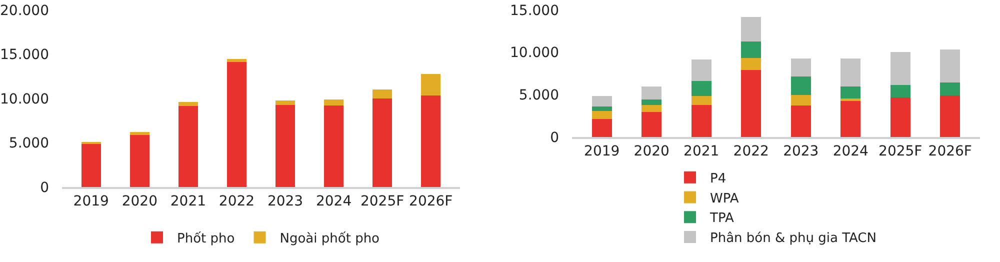 The width and height of the screenshot is (1000, 262). What do you see at coordinates (330, 238) in the screenshot?
I see `legend-label: Ngoài phốt pho` at bounding box center [330, 238].